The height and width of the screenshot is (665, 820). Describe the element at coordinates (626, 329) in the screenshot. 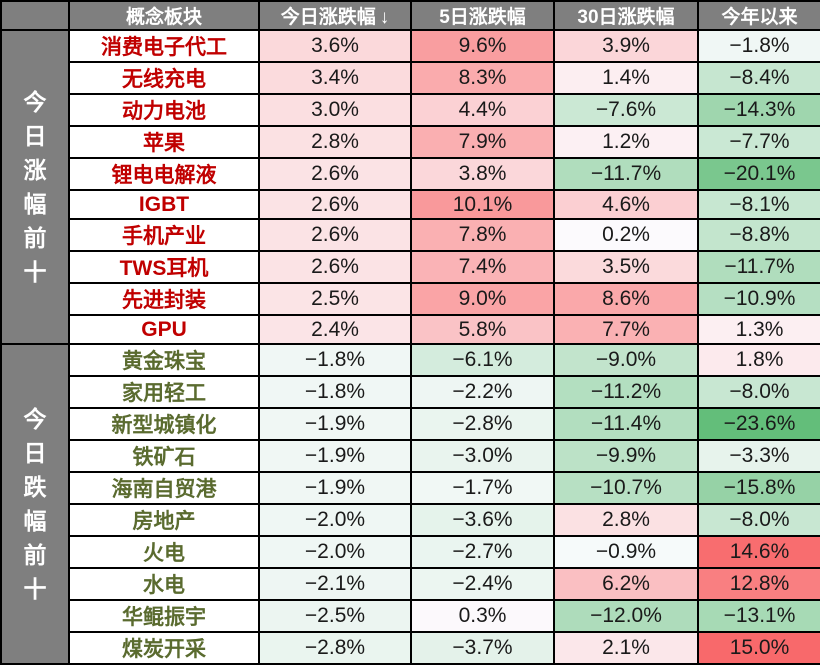

I see `30day-change-value-cell: 7.7%` at that location.